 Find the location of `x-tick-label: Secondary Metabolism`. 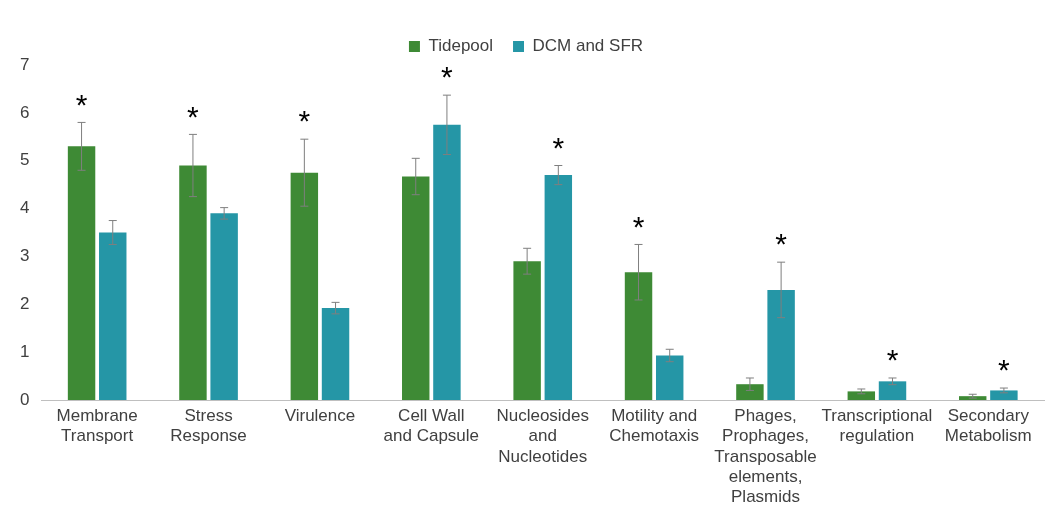

x-tick-label: Secondary Metabolism is located at coordinates (988, 425).